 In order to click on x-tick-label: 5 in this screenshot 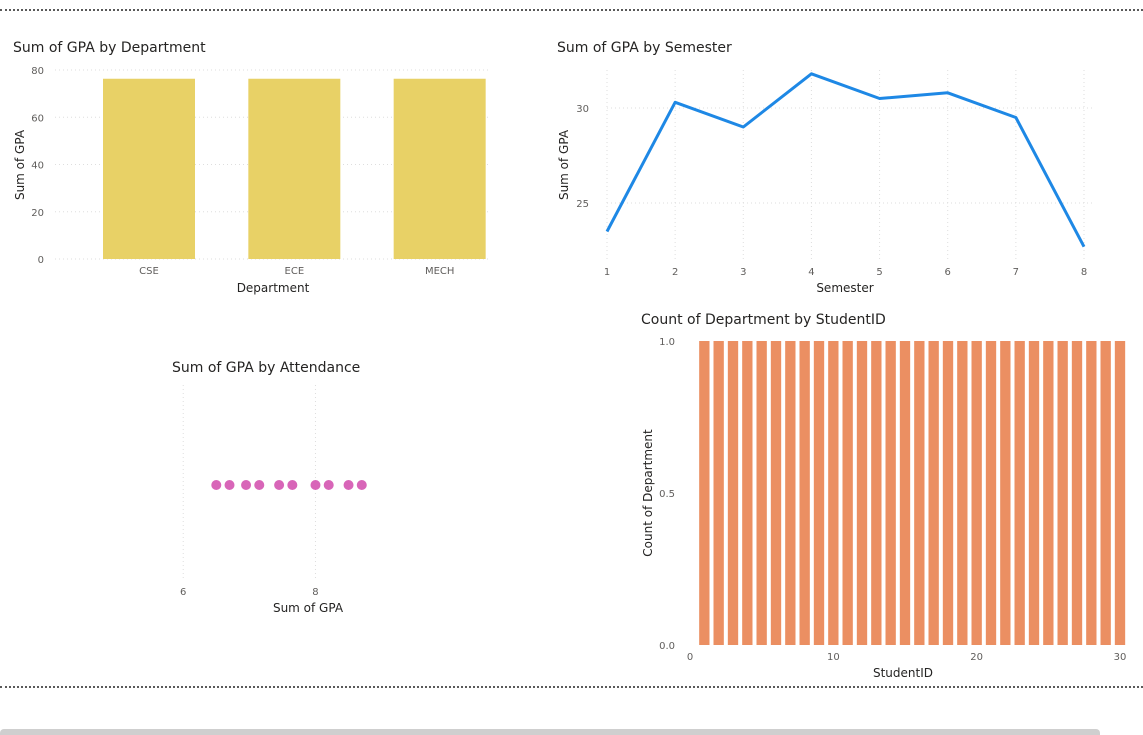, I will do `click(879, 272)`.